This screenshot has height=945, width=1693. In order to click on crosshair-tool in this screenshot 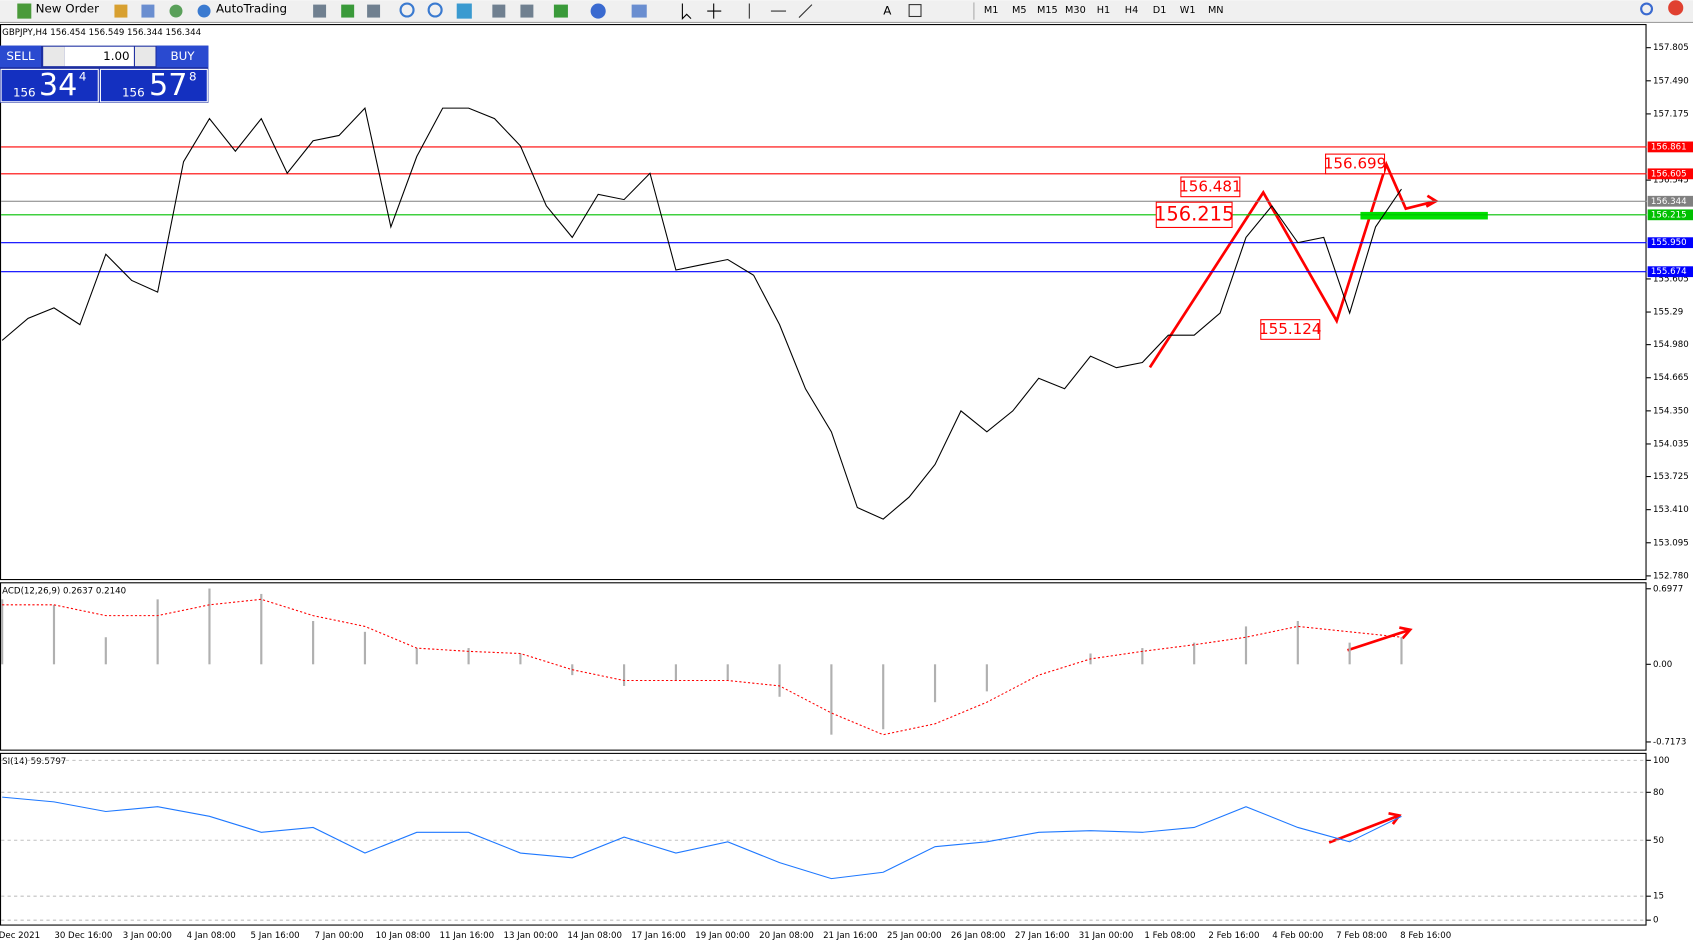, I will do `click(714, 11)`.